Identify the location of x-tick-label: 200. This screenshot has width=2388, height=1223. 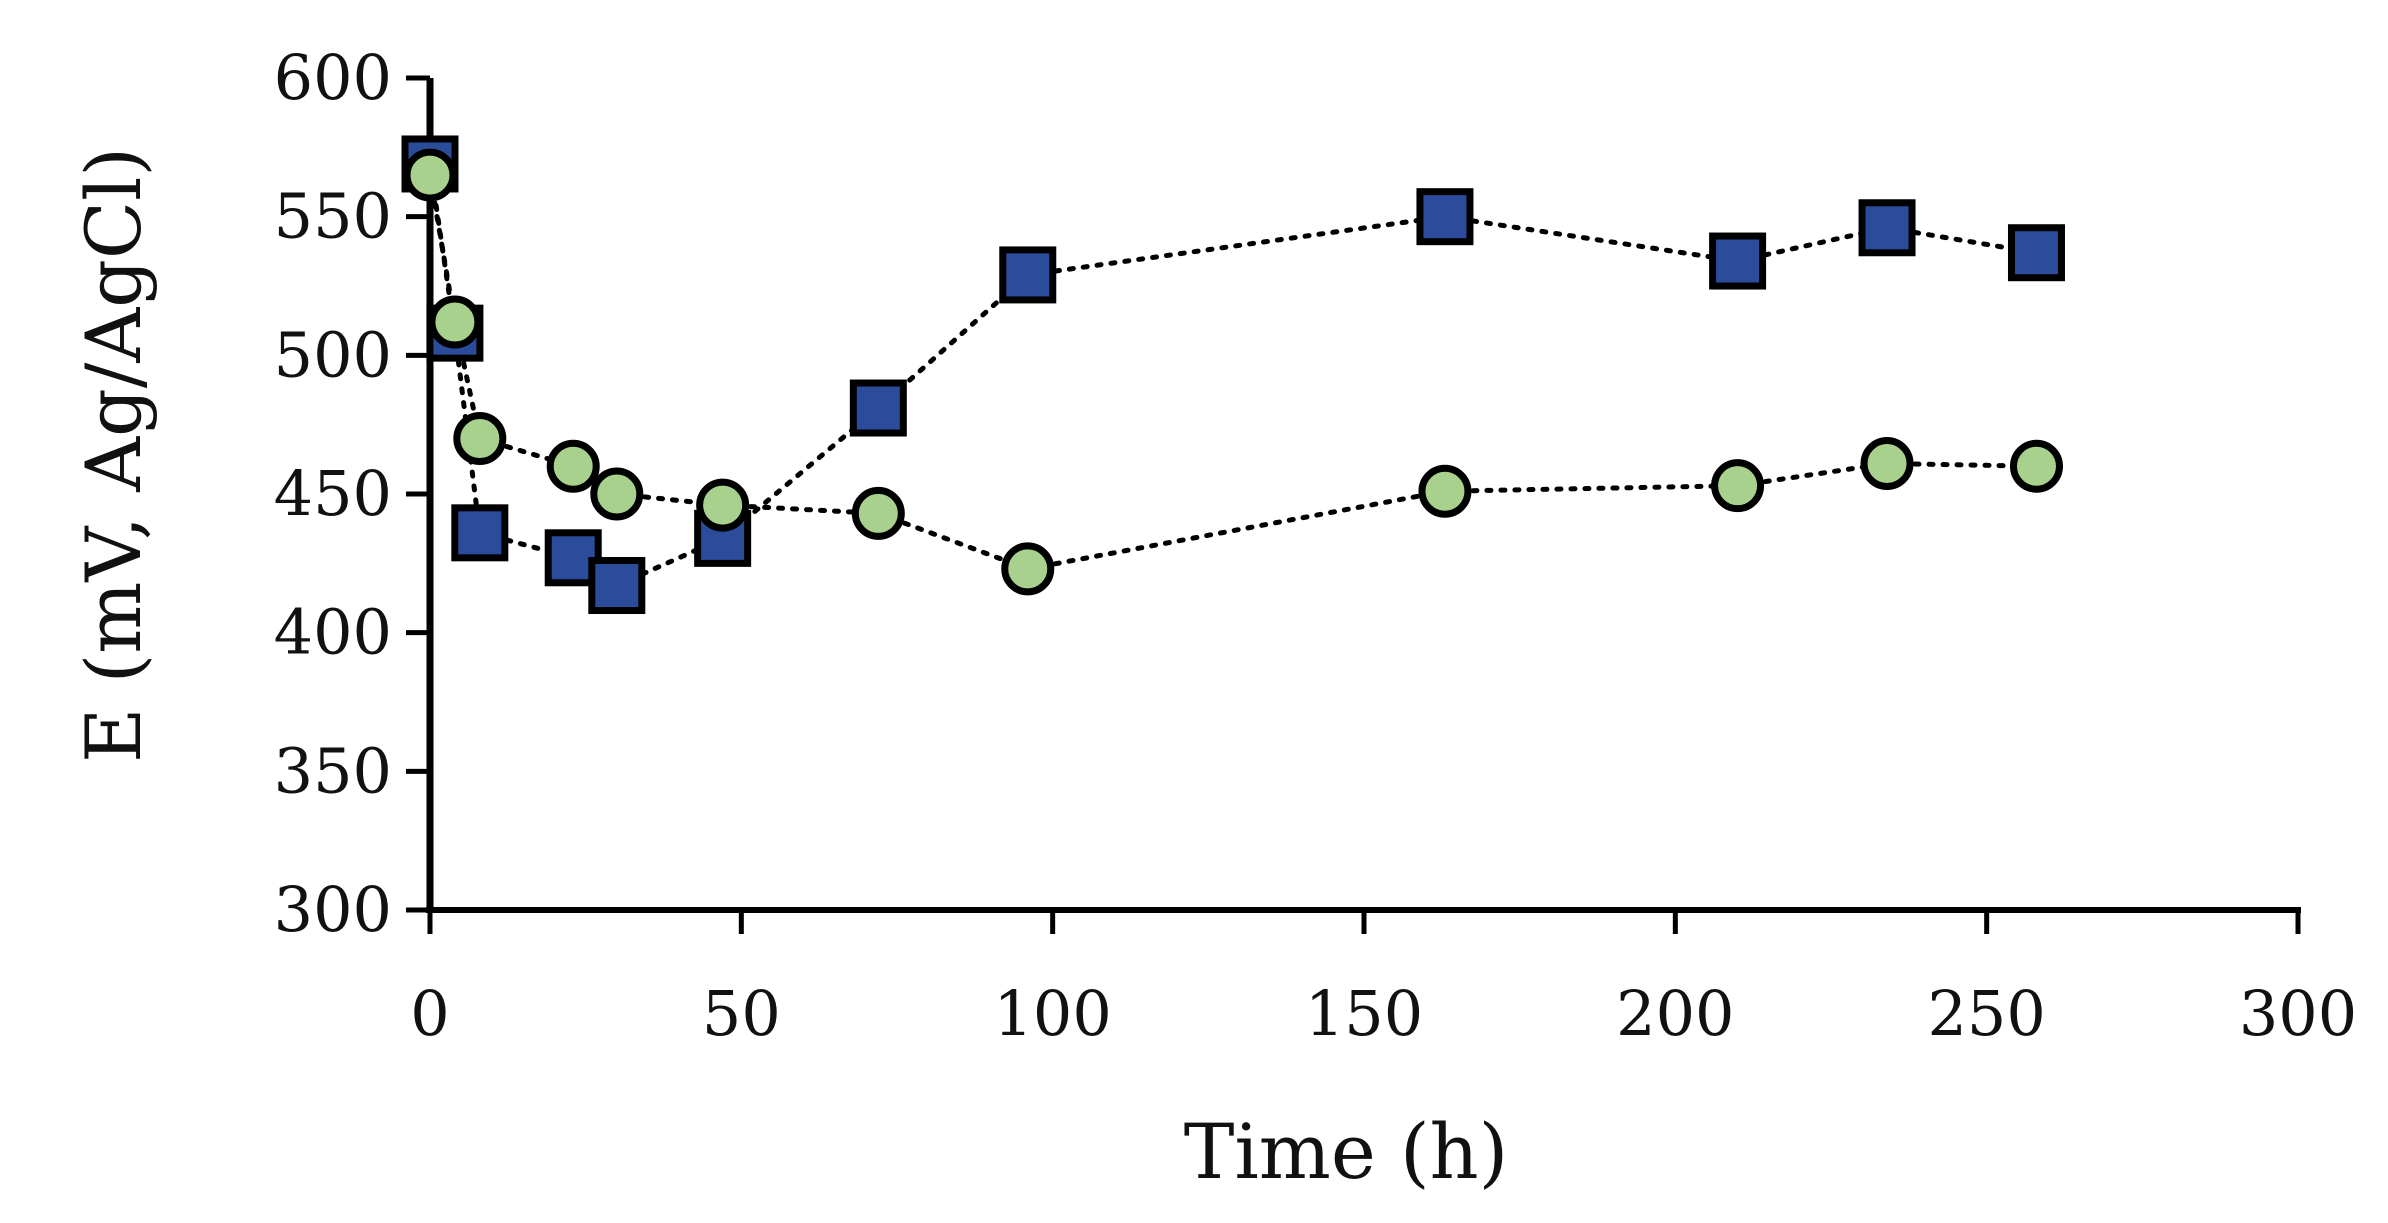
(1675, 1013).